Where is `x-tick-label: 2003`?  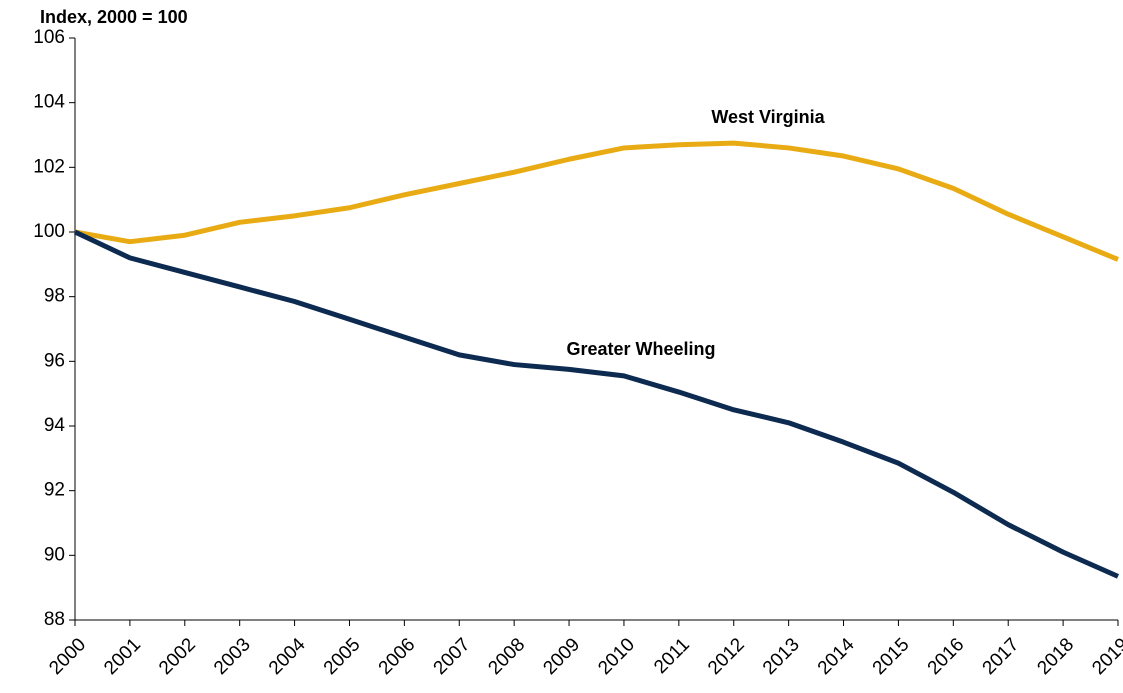
x-tick-label: 2003 is located at coordinates (232, 656).